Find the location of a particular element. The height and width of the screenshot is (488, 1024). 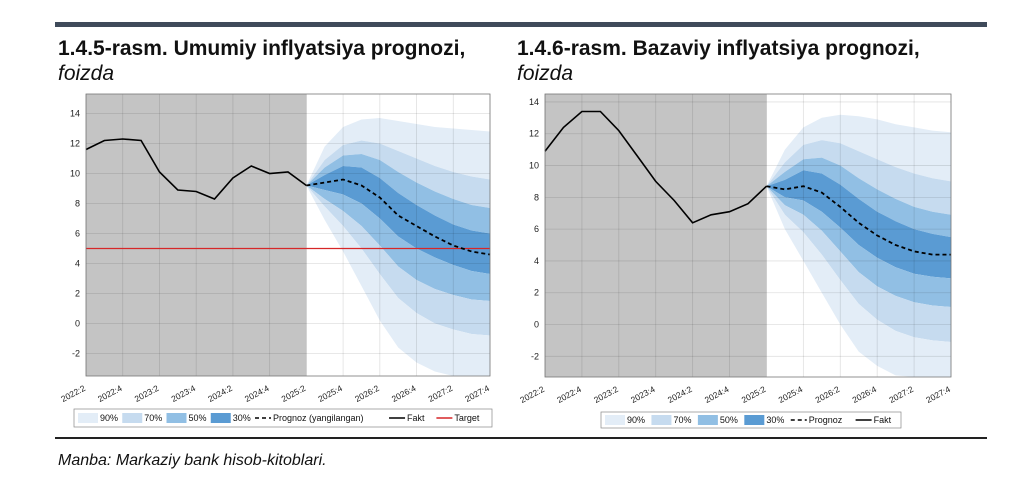

legend-label: Target is located at coordinates (467, 418).